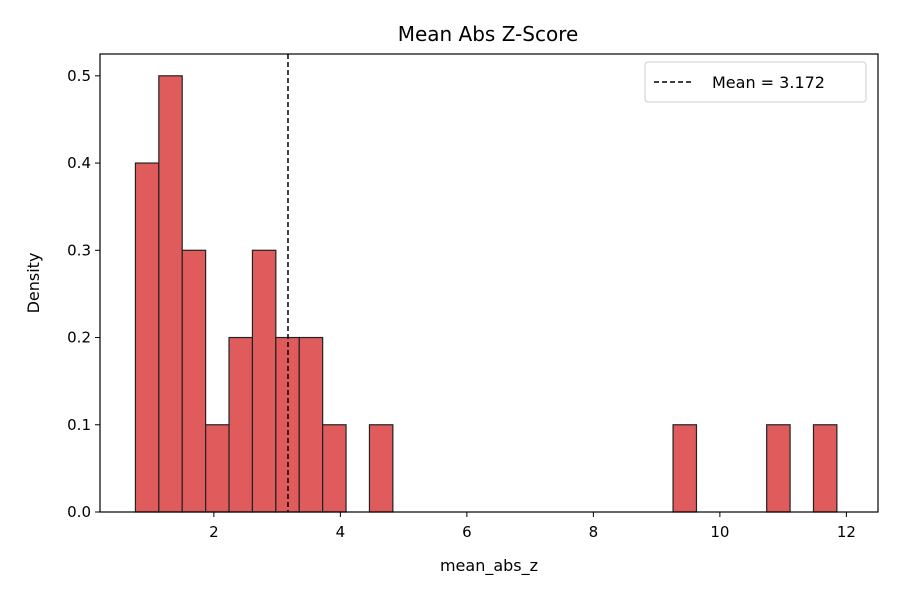 The image size is (900, 600). I want to click on x-tick-label: 6, so click(467, 532).